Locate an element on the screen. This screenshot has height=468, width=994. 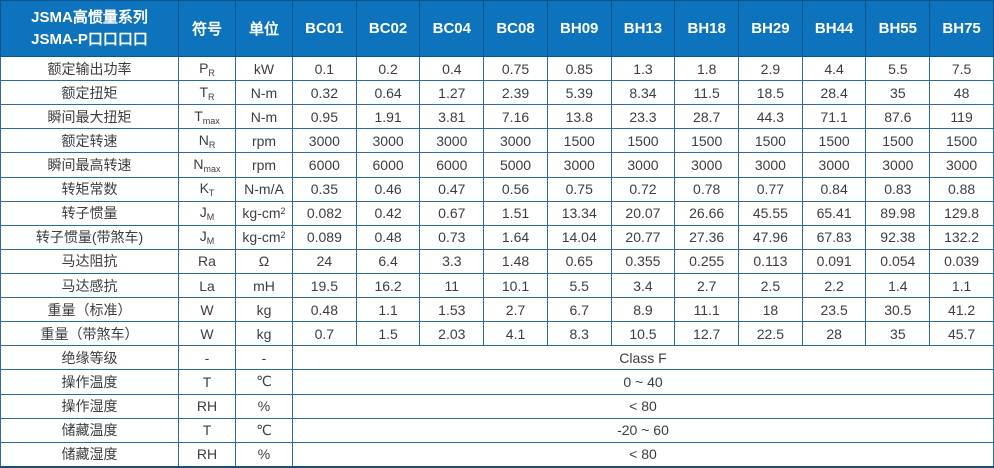
unit-base: % is located at coordinates (264, 406).